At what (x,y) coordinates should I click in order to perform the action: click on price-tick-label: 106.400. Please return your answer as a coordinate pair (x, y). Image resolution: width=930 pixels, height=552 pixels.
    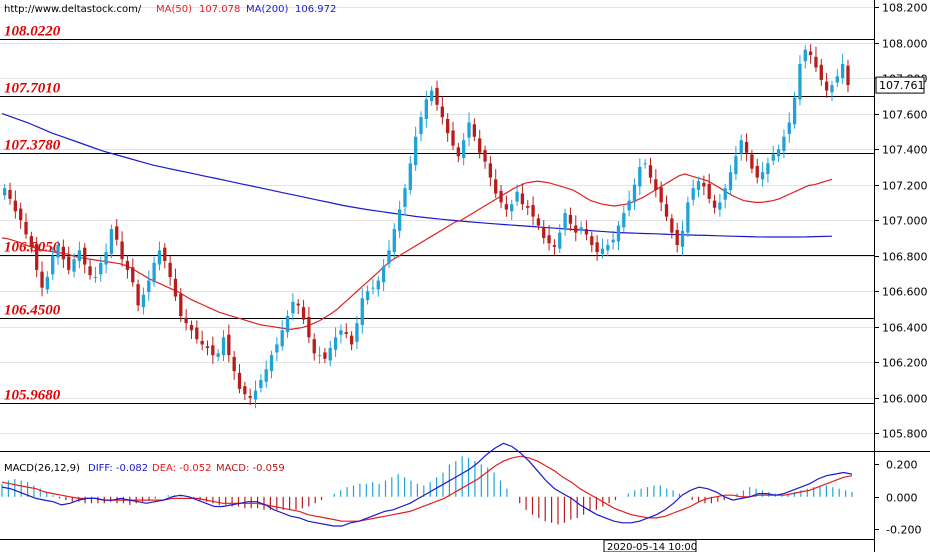
    Looking at the image, I should click on (905, 328).